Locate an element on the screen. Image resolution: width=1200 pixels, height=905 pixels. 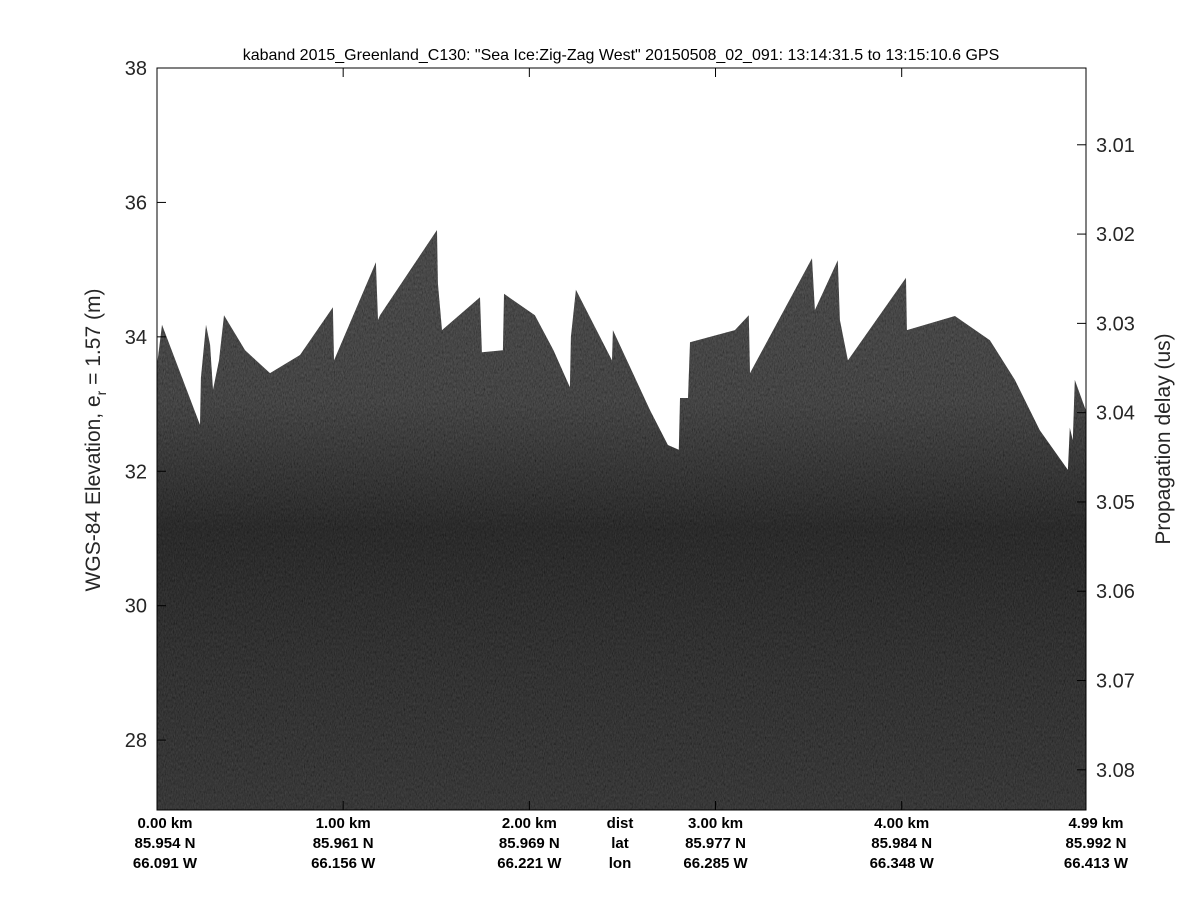
row-label-lat: lat is located at coordinates (620, 843).